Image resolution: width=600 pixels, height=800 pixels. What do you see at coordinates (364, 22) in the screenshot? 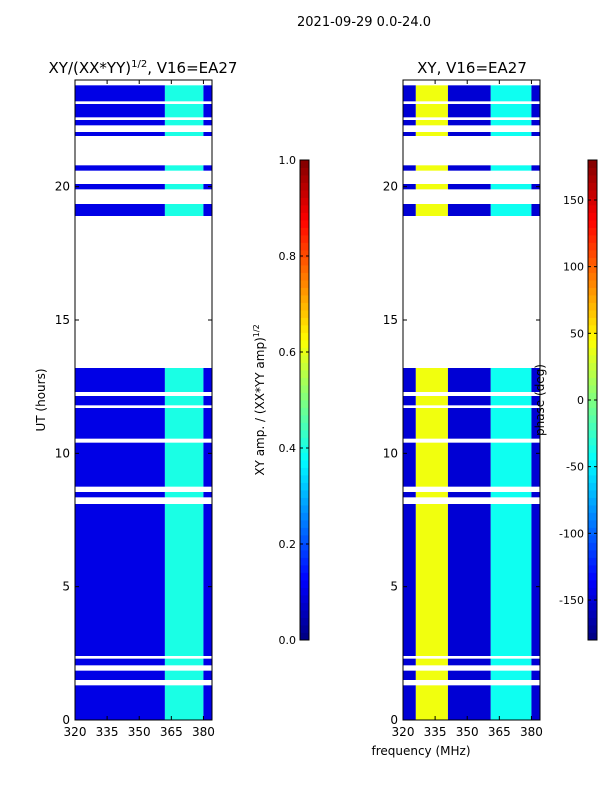
I see `figure-suptitle: 2021-09-29 0.0-24.0` at bounding box center [364, 22].